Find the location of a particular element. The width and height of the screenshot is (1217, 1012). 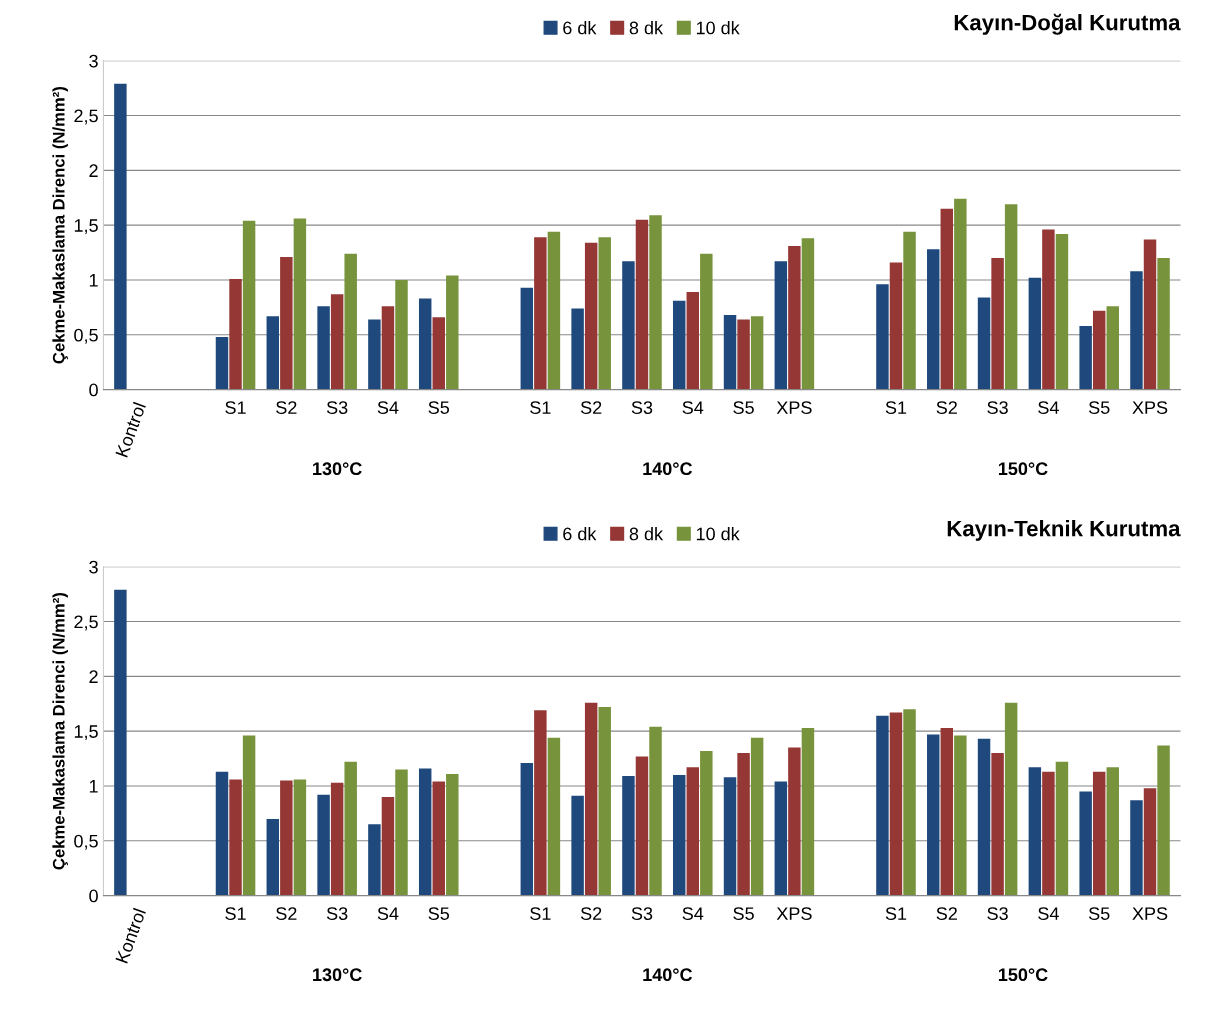

legend-label: 10 dk is located at coordinates (718, 534).